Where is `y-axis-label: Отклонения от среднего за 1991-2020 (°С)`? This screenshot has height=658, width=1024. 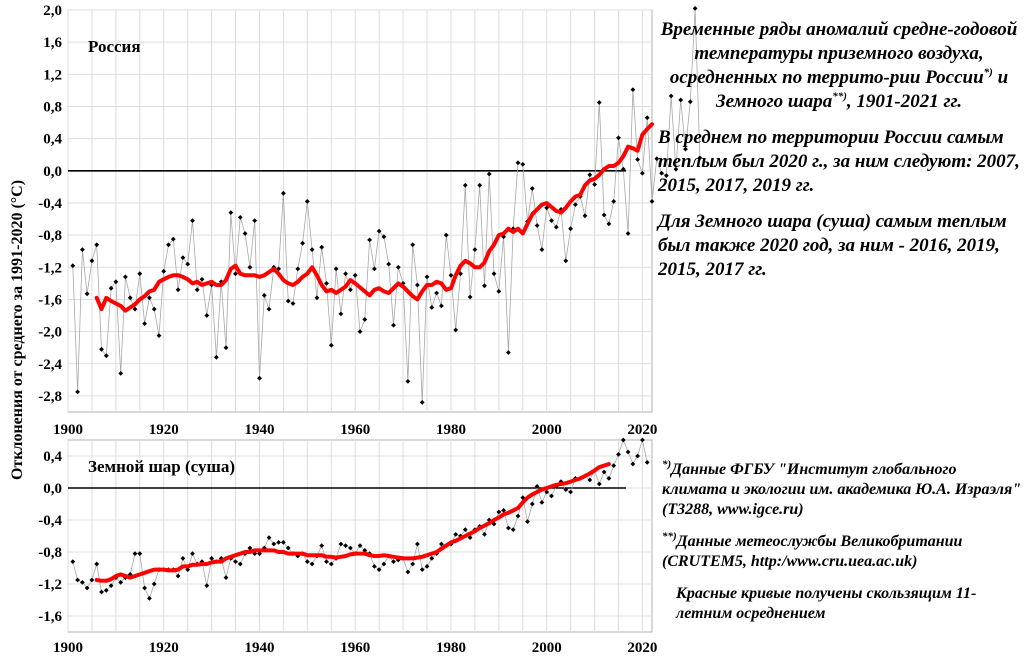
y-axis-label: Отклонения от среднего за 1991-2020 (°С) is located at coordinates (17, 330).